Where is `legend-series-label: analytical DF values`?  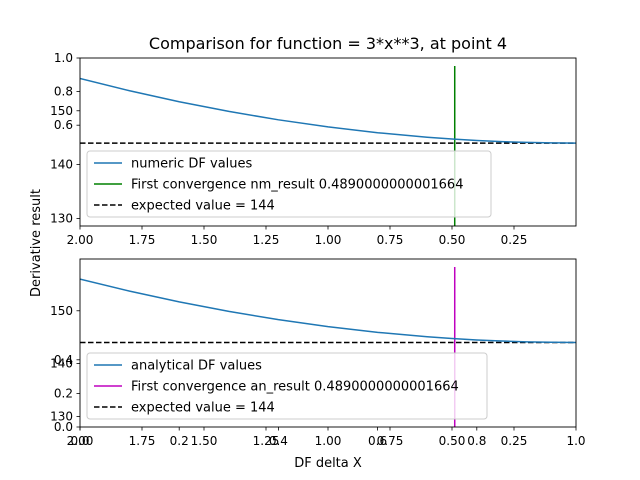
legend-series-label: analytical DF values is located at coordinates (196, 366).